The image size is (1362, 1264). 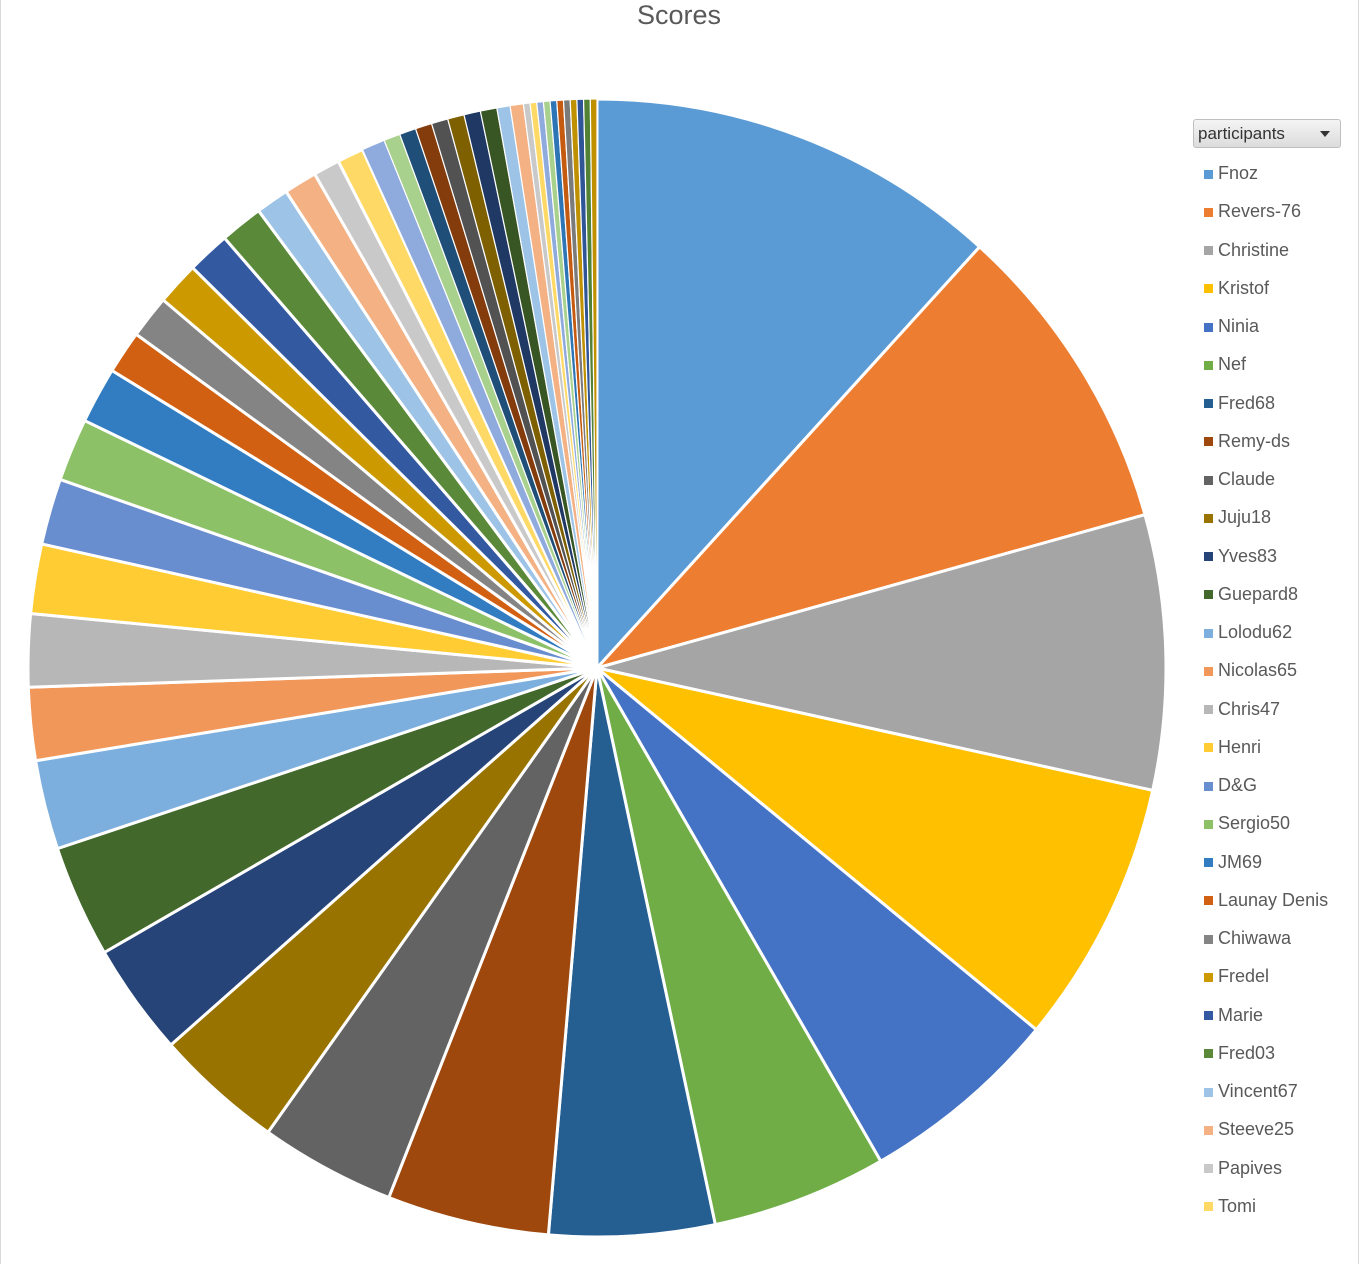 What do you see at coordinates (1325, 134) in the screenshot?
I see `chevron-down-icon` at bounding box center [1325, 134].